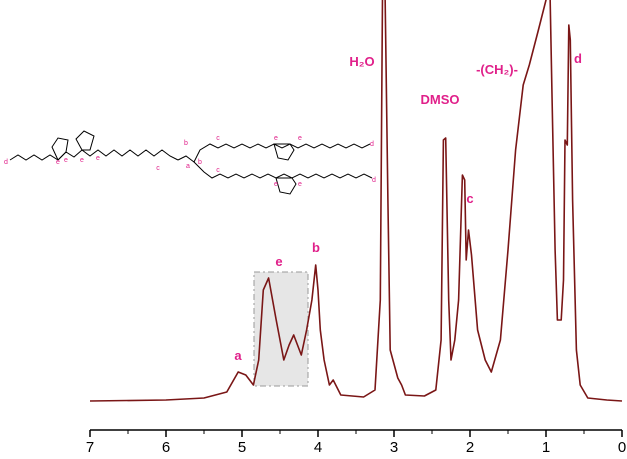  I want to click on peak-label: d, so click(578, 58).